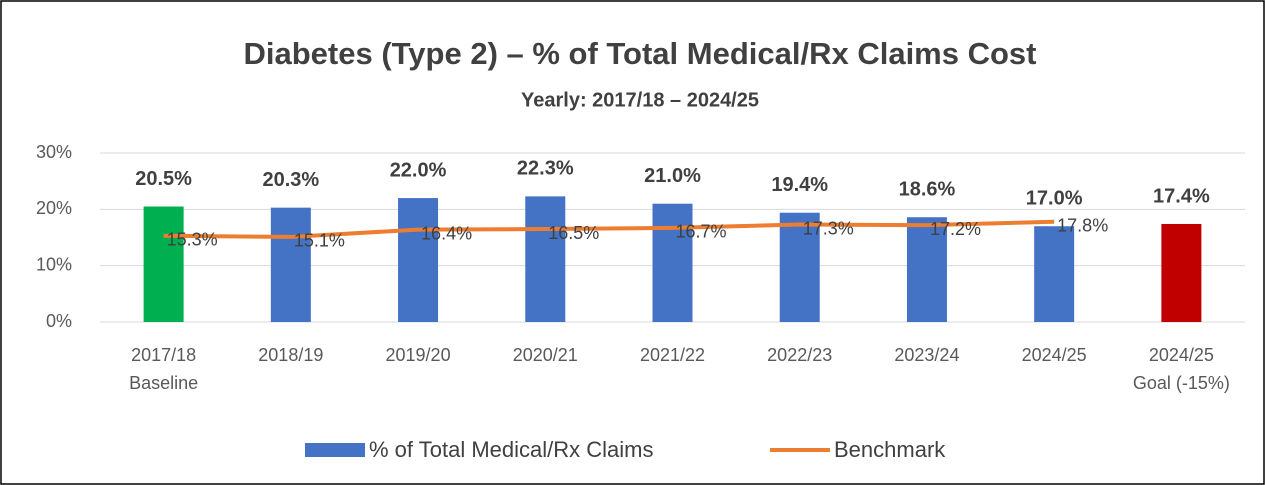 This screenshot has height=485, width=1265. What do you see at coordinates (701, 232) in the screenshot?
I see `line-value-label: 16.7%` at bounding box center [701, 232].